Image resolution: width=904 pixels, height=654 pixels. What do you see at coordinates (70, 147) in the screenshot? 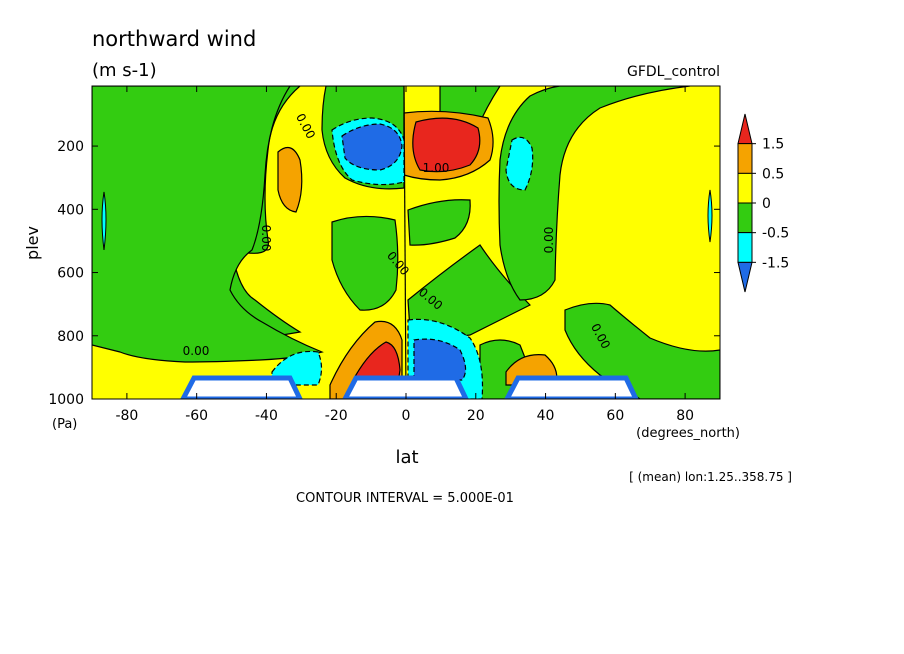
I see `y-tick-label: 200` at bounding box center [70, 147].